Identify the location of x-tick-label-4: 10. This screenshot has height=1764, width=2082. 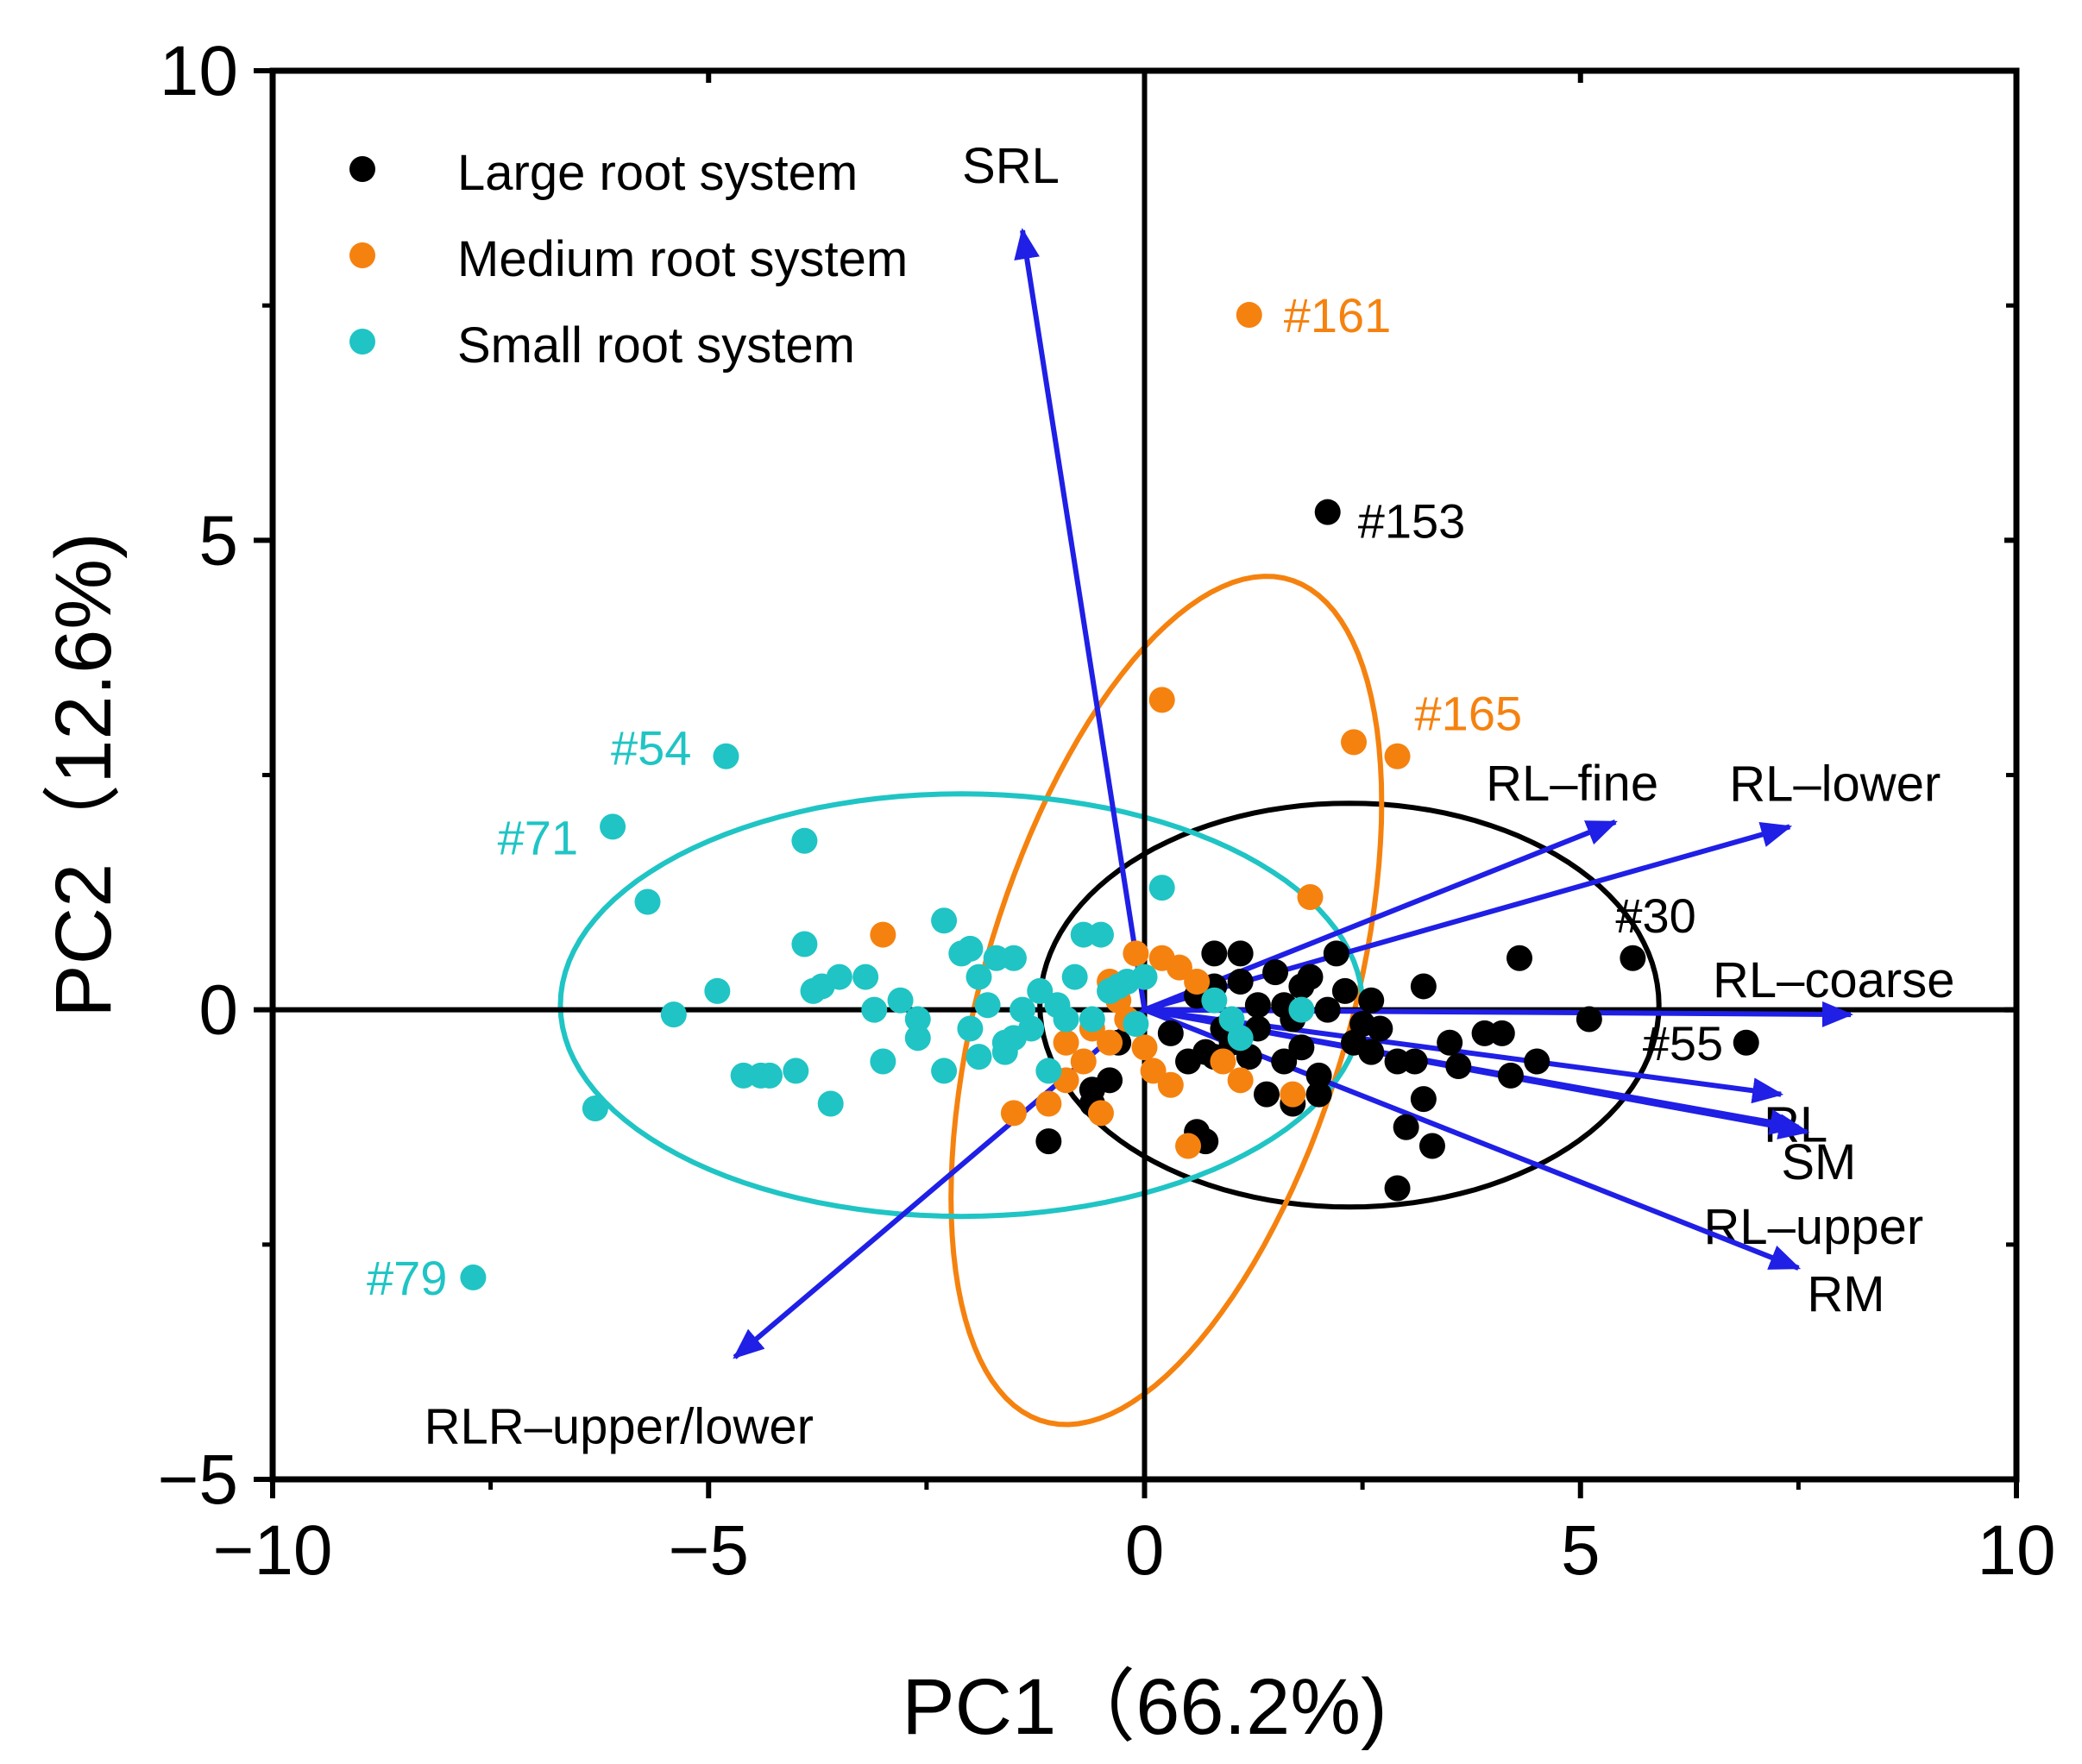
(2016, 1550).